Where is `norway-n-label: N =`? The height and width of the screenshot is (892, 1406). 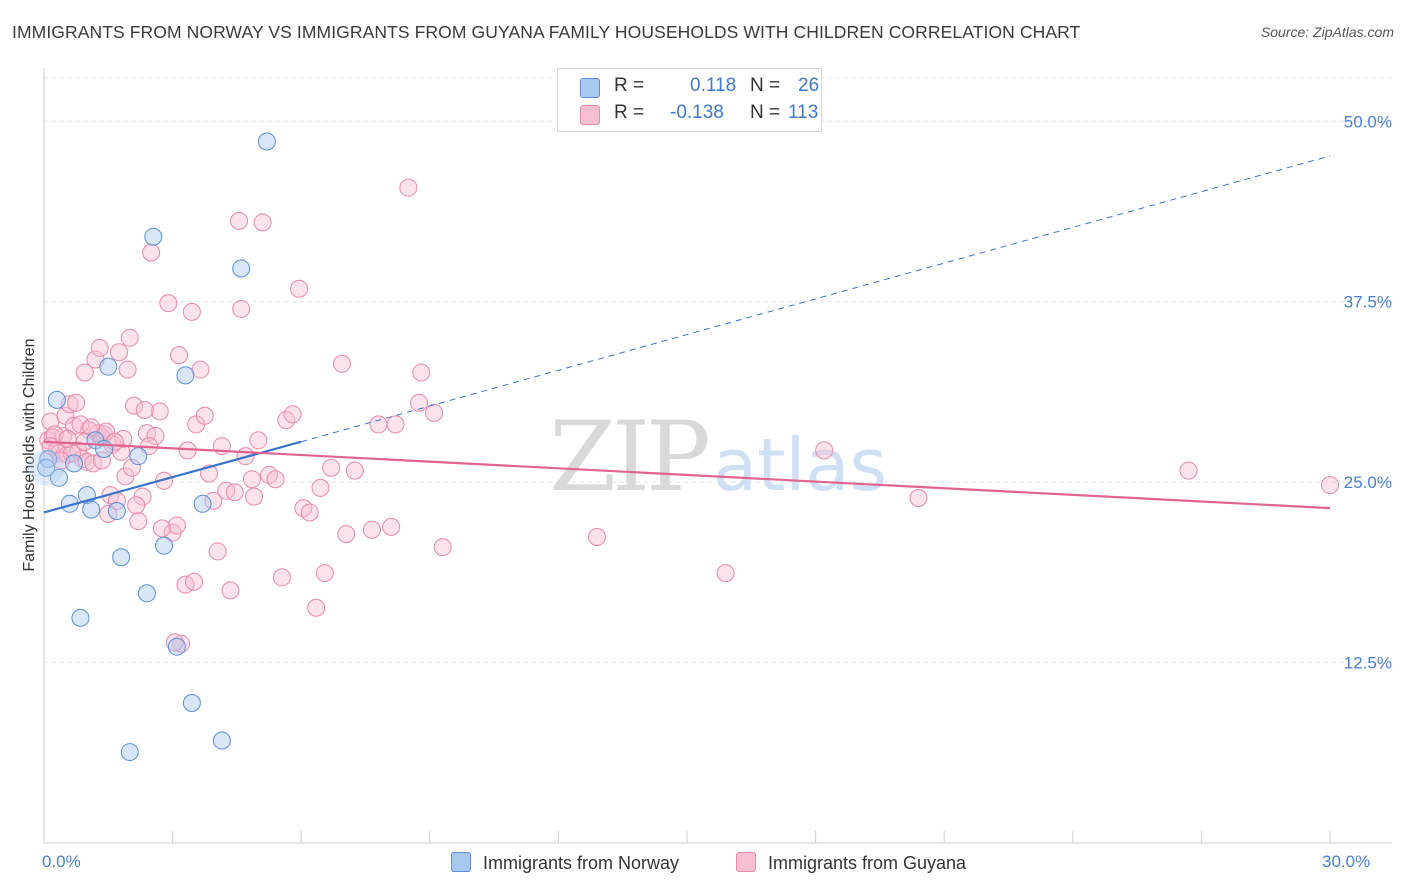 norway-n-label: N = is located at coordinates (765, 85).